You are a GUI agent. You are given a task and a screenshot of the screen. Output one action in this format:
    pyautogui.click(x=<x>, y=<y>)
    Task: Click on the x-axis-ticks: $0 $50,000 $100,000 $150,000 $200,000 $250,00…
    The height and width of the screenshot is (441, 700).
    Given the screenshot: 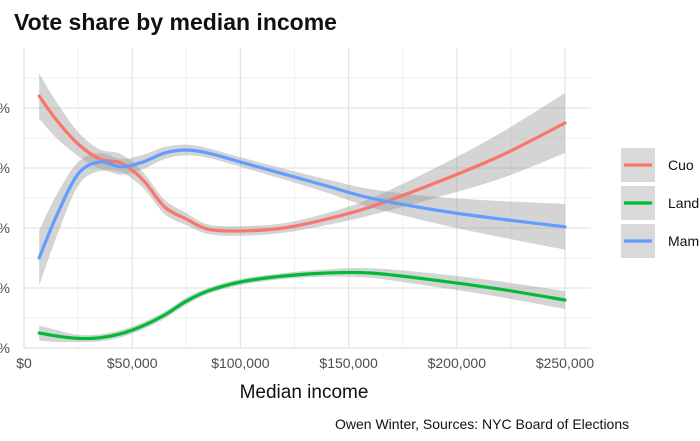 What is the action you would take?
    pyautogui.click(x=305, y=363)
    